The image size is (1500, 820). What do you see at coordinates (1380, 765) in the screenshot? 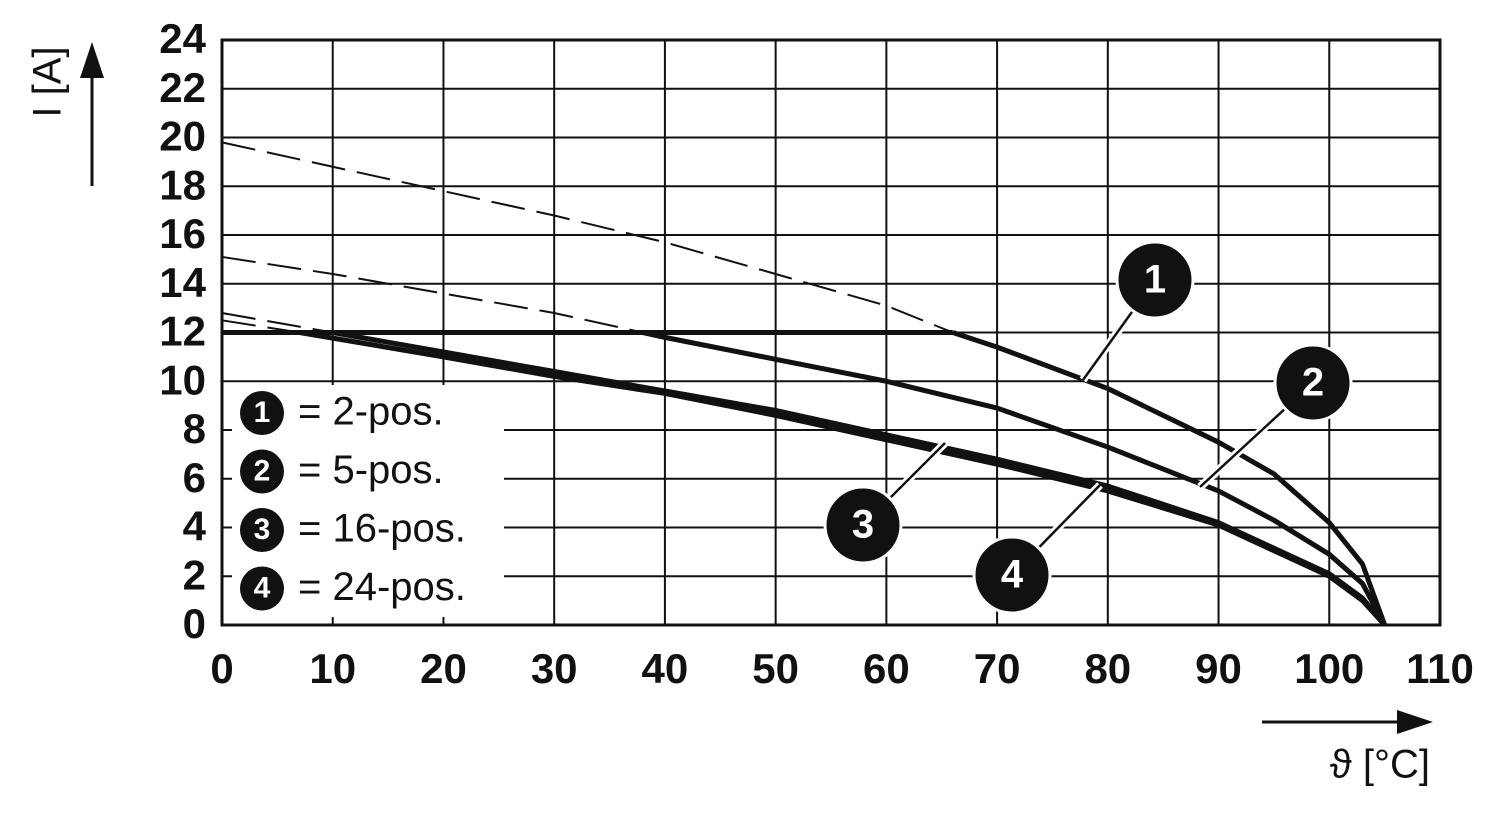
I see `x-axis-title: ϑ [°C]` at bounding box center [1380, 765].